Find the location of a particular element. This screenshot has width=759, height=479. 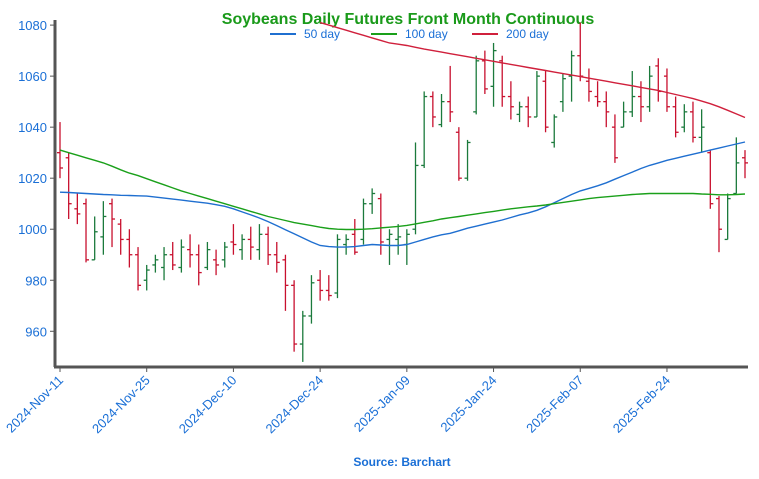

y-tick-label: 980 is located at coordinates (36, 280).